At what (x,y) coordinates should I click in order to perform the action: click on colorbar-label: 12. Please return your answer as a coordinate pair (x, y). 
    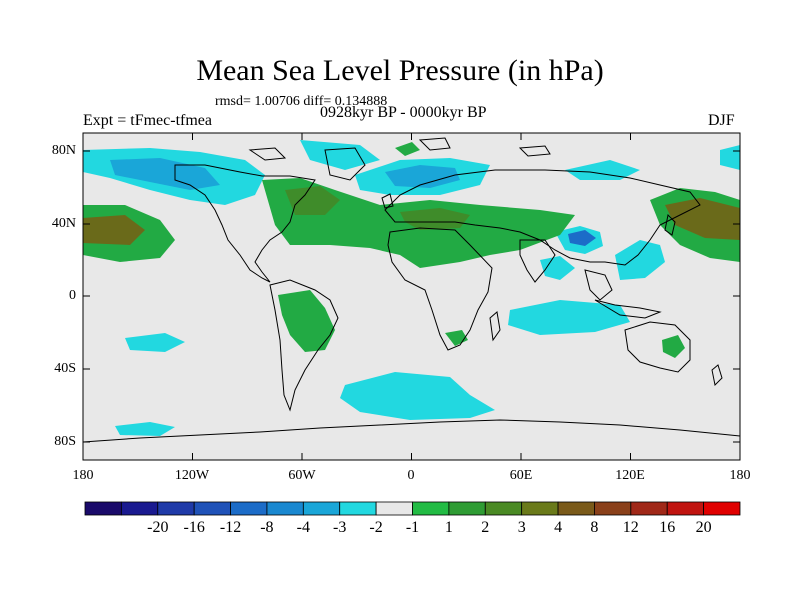
    Looking at the image, I should click on (630, 527).